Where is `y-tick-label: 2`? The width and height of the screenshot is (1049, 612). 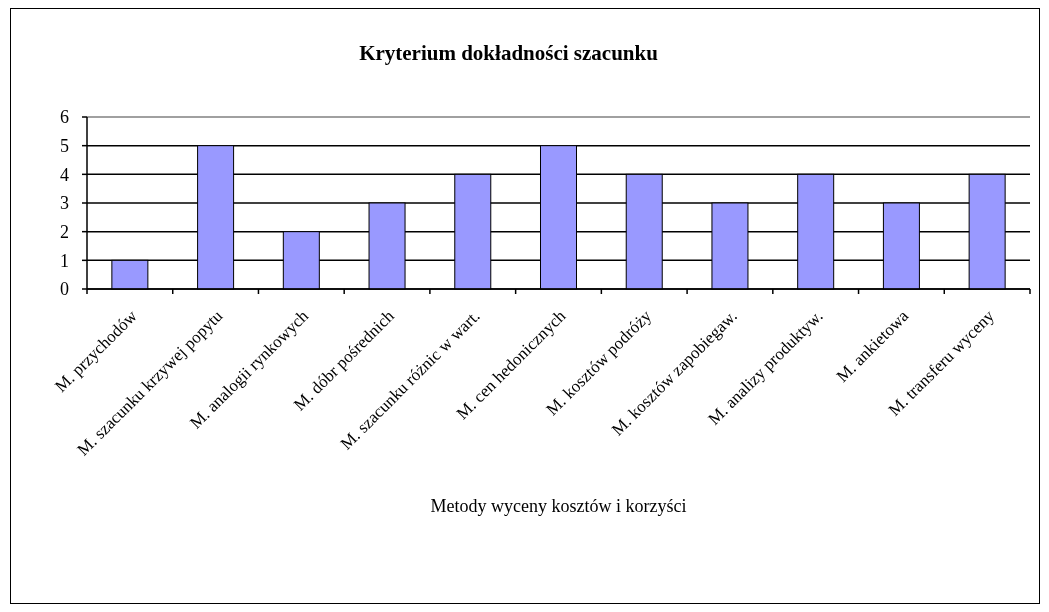 y-tick-label: 2 is located at coordinates (64, 231).